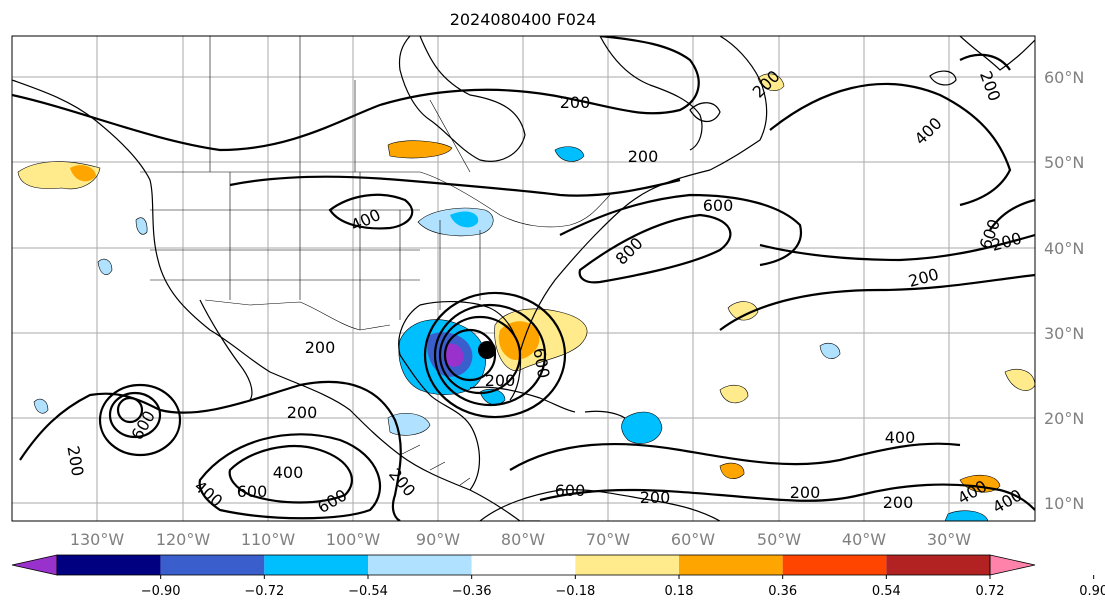 This screenshot has height=615, width=1105. Describe the element at coordinates (183, 539) in the screenshot. I see `lon-label: 120°W` at that location.